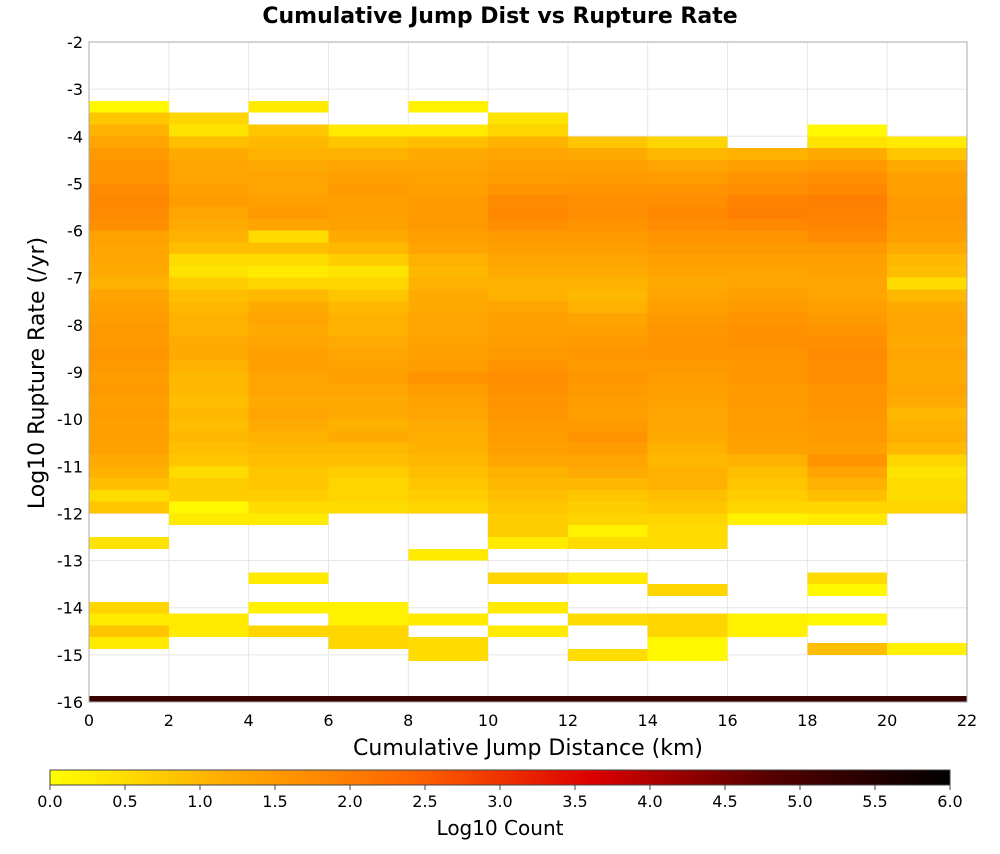  I want to click on y-tick-label: -16, so click(70, 702).